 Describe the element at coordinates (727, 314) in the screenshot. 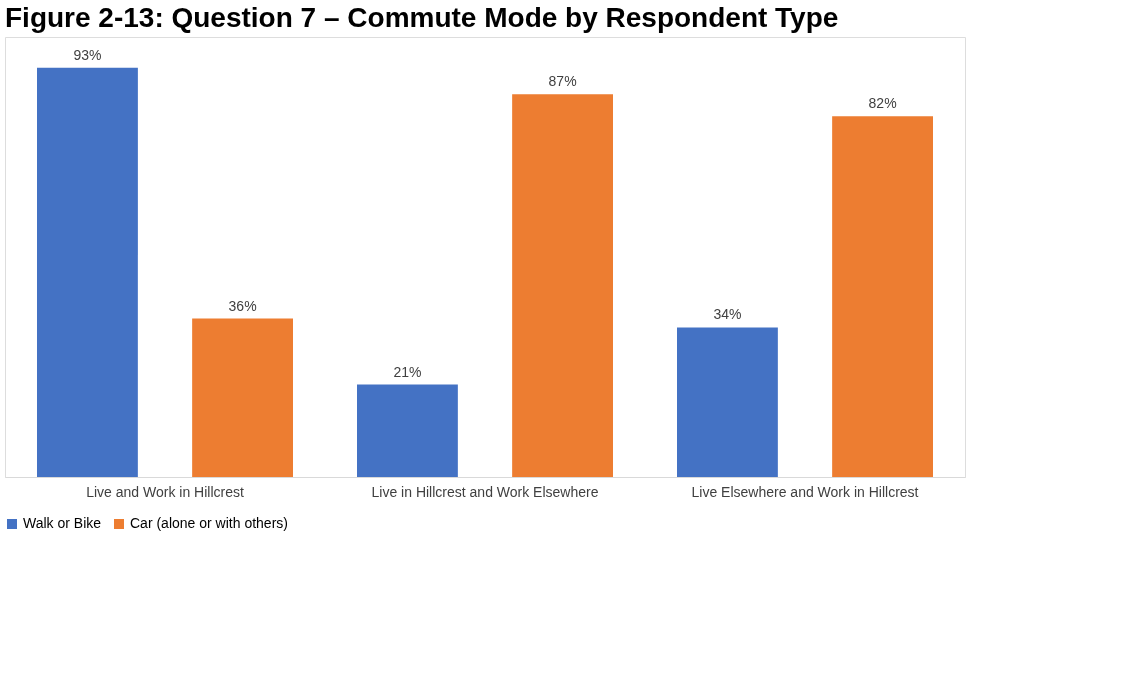

I see `data-label: 34%` at that location.